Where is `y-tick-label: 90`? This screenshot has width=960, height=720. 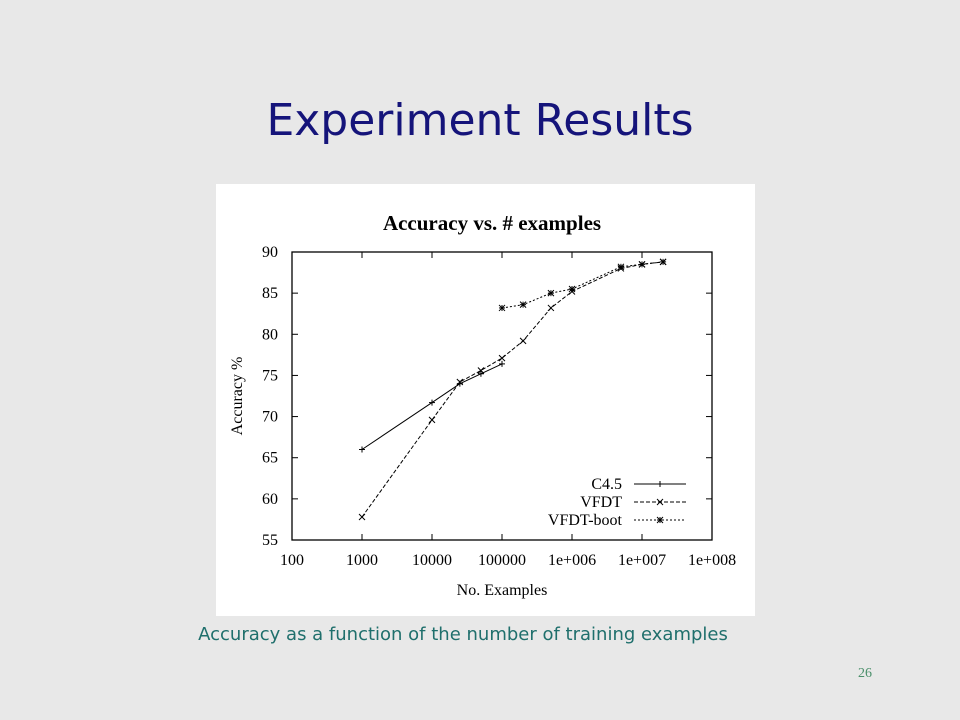 y-tick-label: 90 is located at coordinates (270, 252).